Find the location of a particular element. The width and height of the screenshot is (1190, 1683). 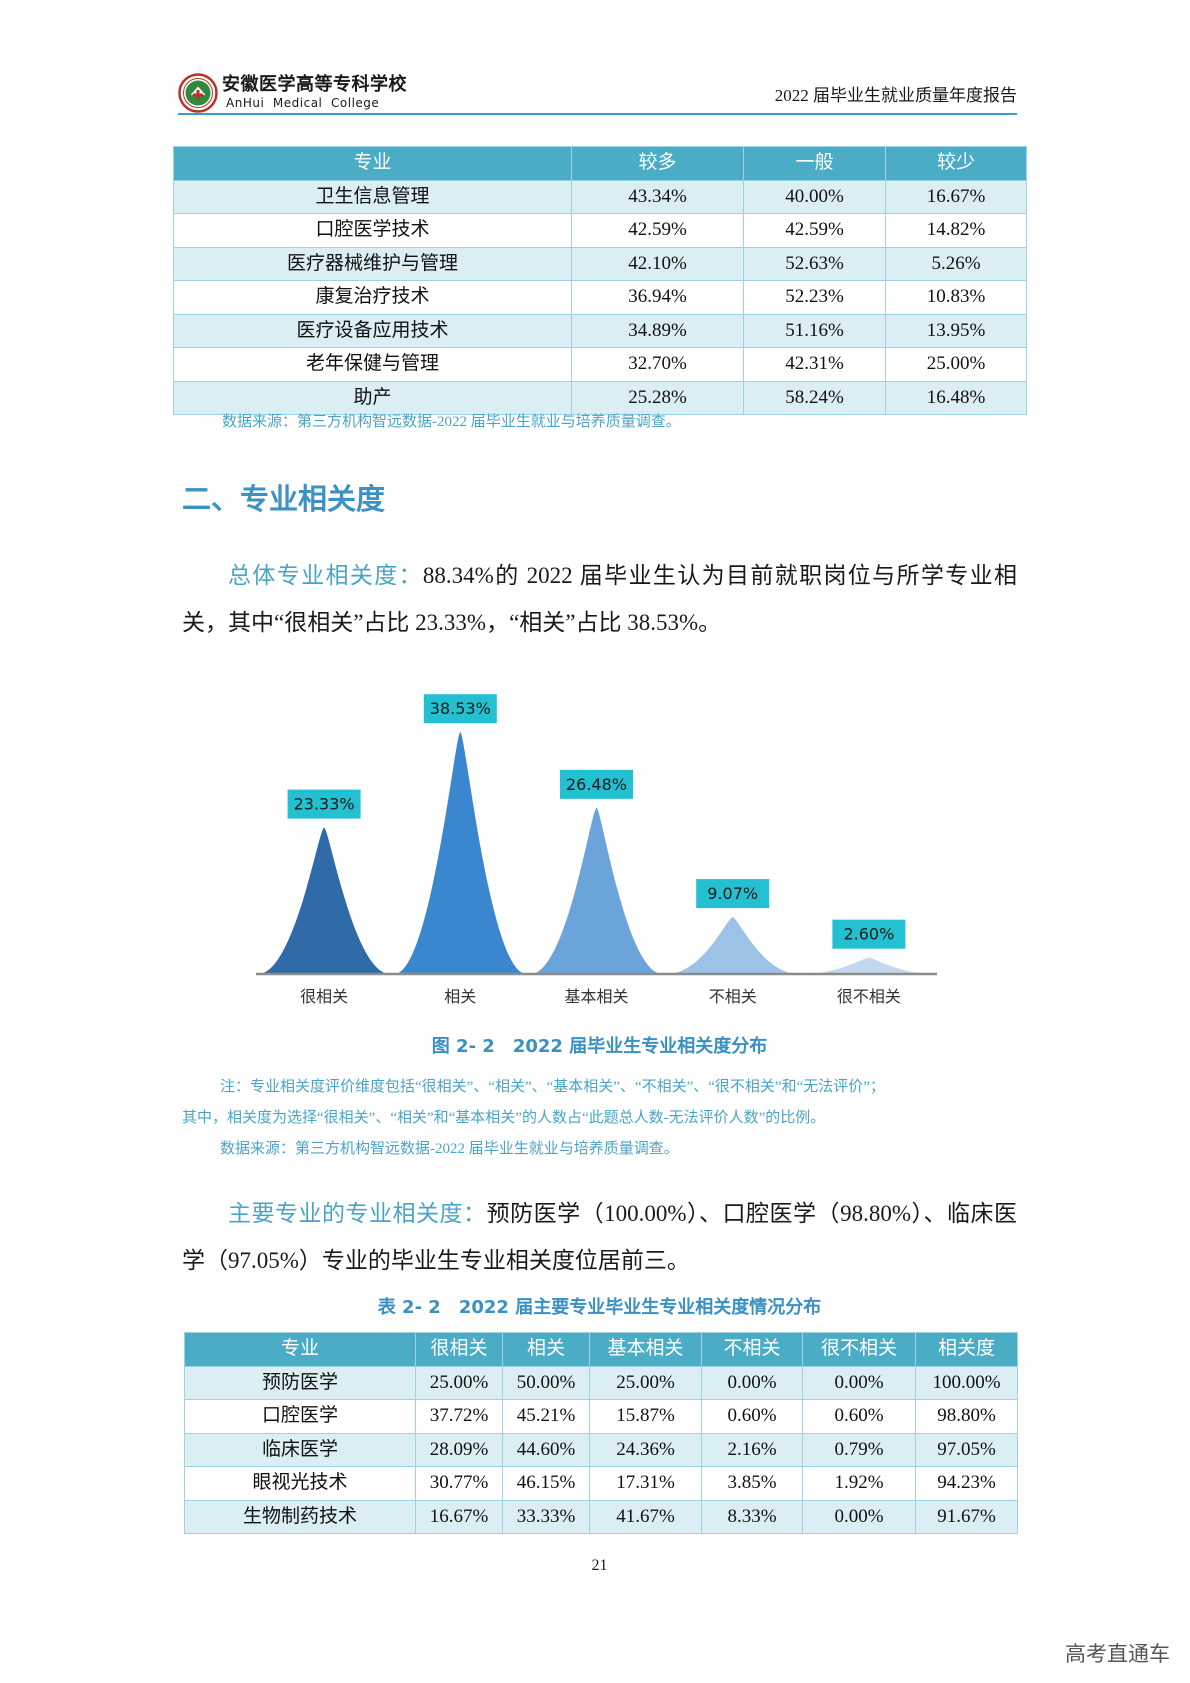

table-row: 医疗设备应用技术 34.89% 51.16% 13.95% is located at coordinates (600, 330).